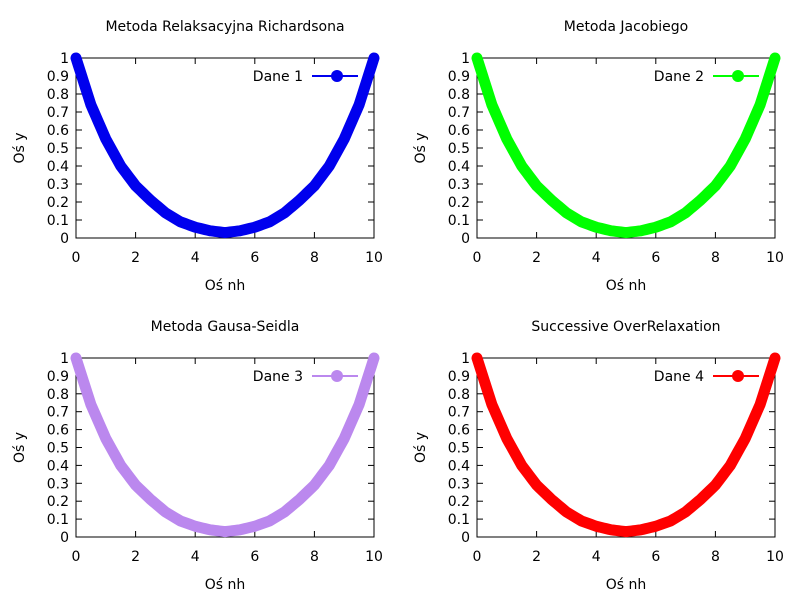 This screenshot has width=800, height=600. Describe the element at coordinates (679, 77) in the screenshot. I see `legend-label: Dane 2` at that location.